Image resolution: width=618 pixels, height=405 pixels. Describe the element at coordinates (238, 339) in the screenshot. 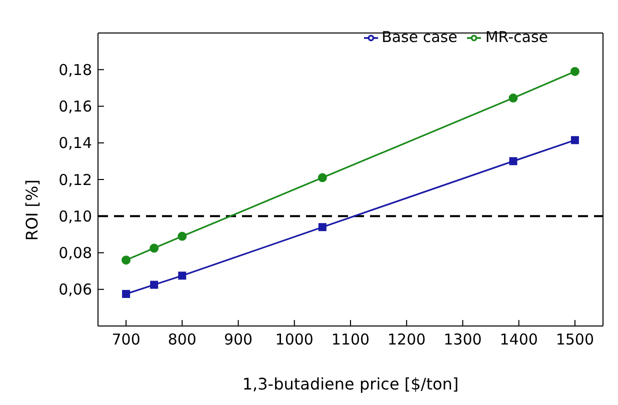

I see `x-tick-label: 900` at that location.